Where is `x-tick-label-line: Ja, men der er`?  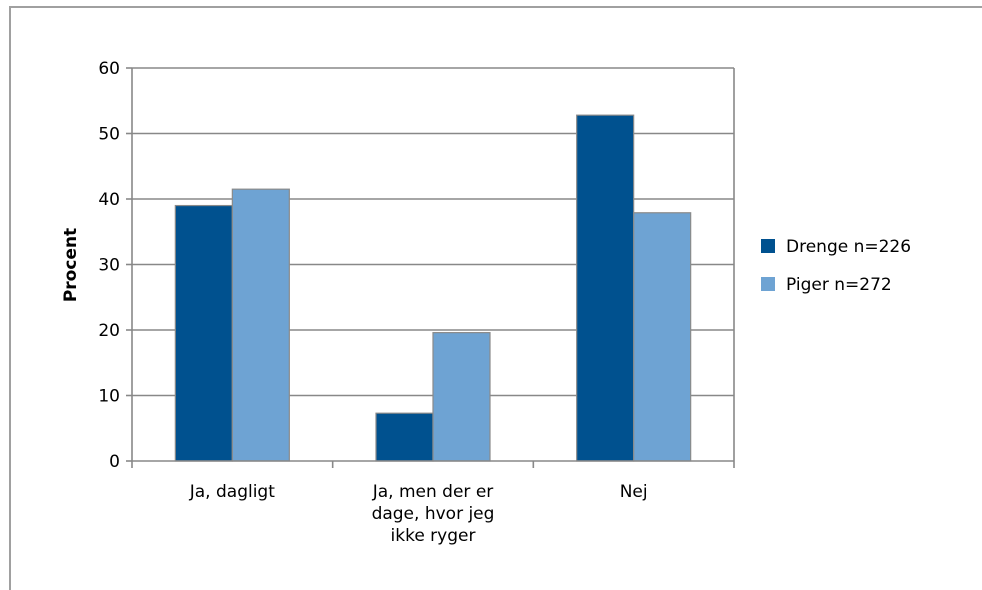
x-tick-label-line: Ja, men der er is located at coordinates (433, 492).